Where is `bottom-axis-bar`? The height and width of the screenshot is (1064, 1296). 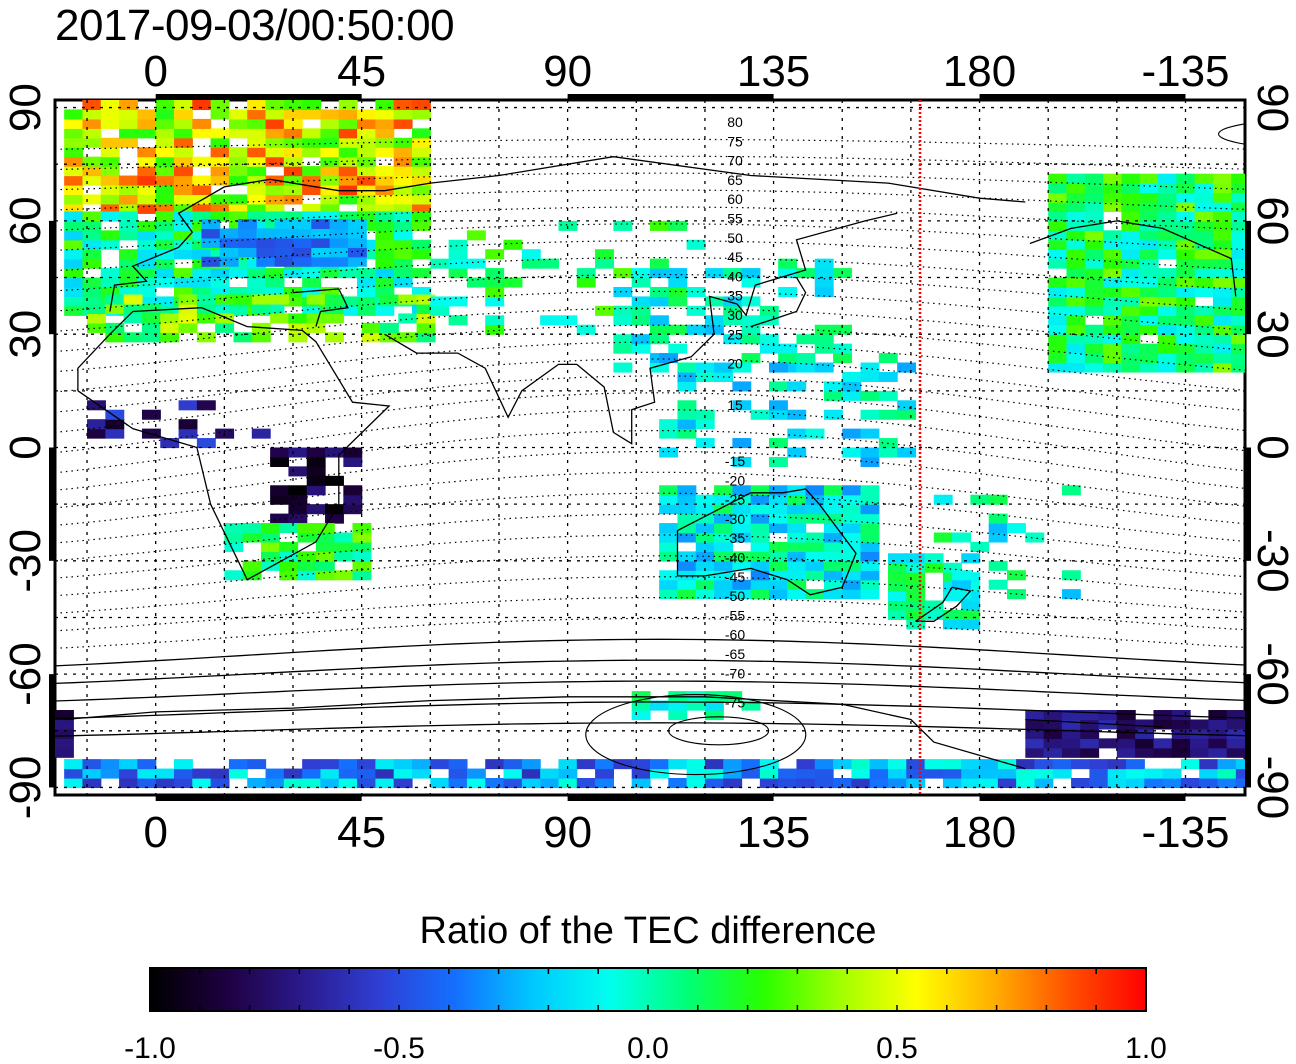 bottom-axis-bar is located at coordinates (670, 798).